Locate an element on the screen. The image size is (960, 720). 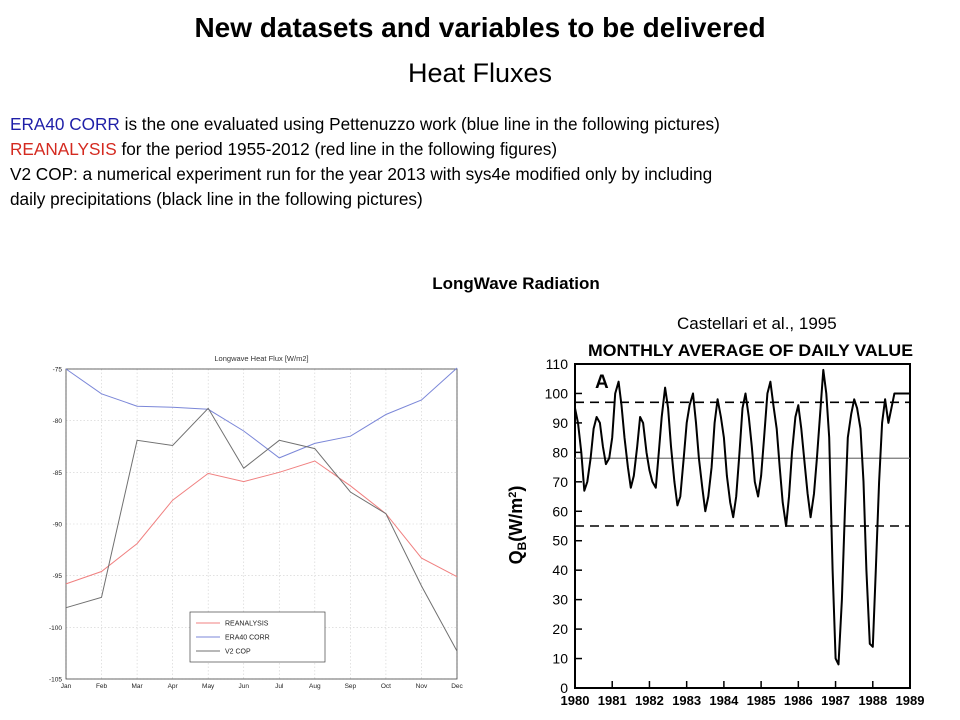
y-axis-label-part: B is located at coordinates (522, 545).